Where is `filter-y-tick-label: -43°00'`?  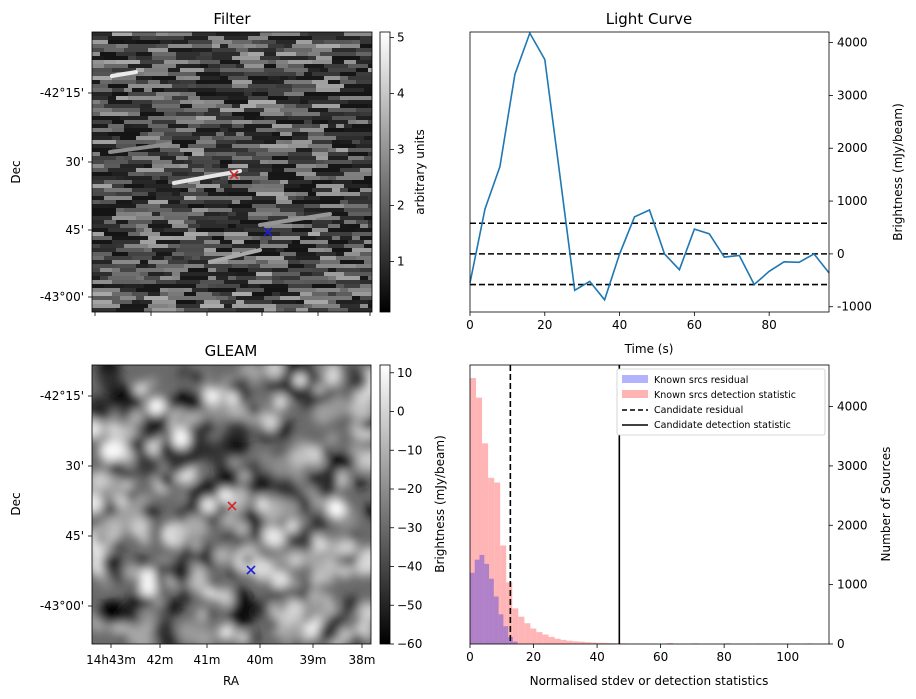 filter-y-tick-label: -43°00' is located at coordinates (62, 297).